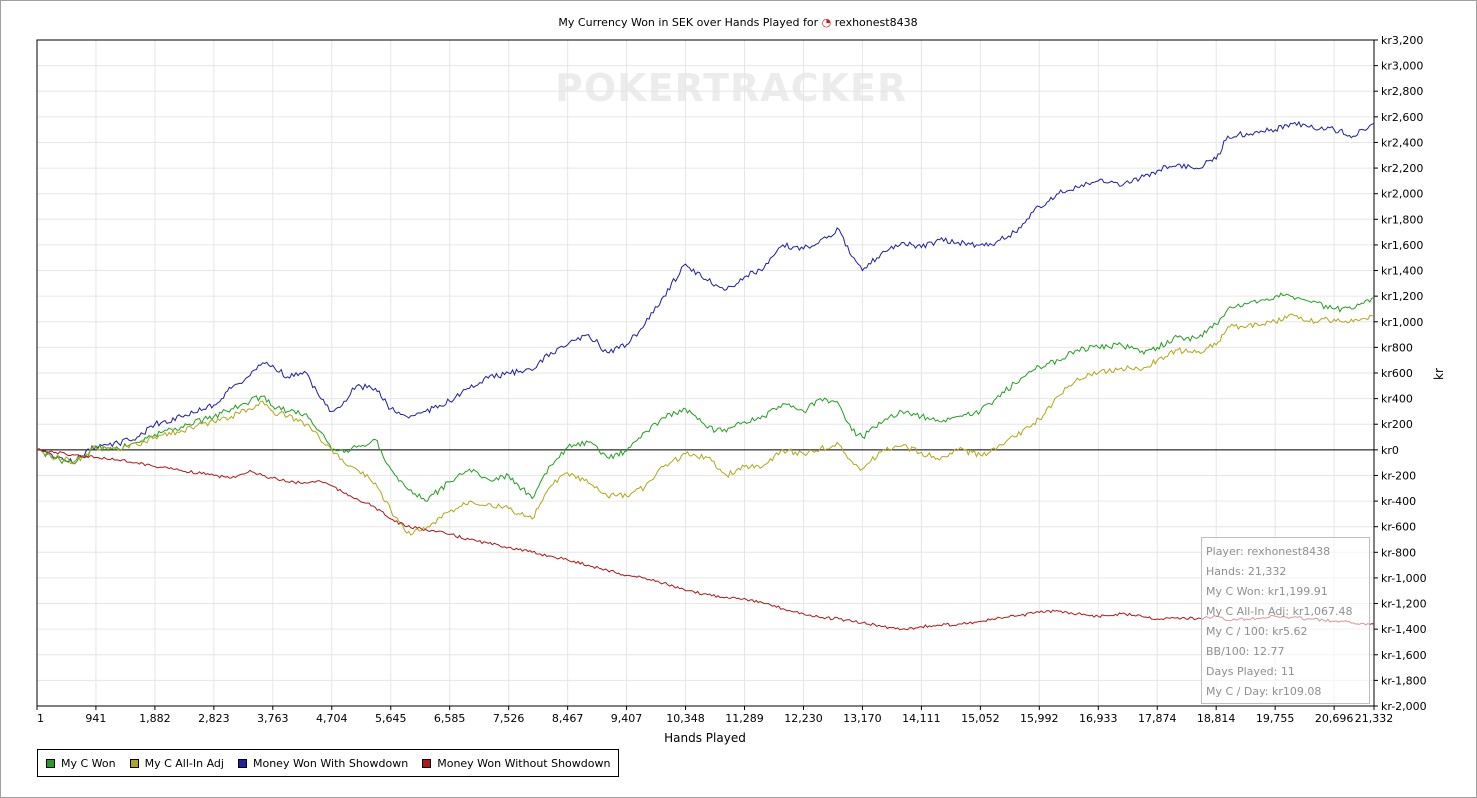 This screenshot has height=798, width=1477. What do you see at coordinates (1397, 347) in the screenshot?
I see `y-tick-label: kr800` at bounding box center [1397, 347].